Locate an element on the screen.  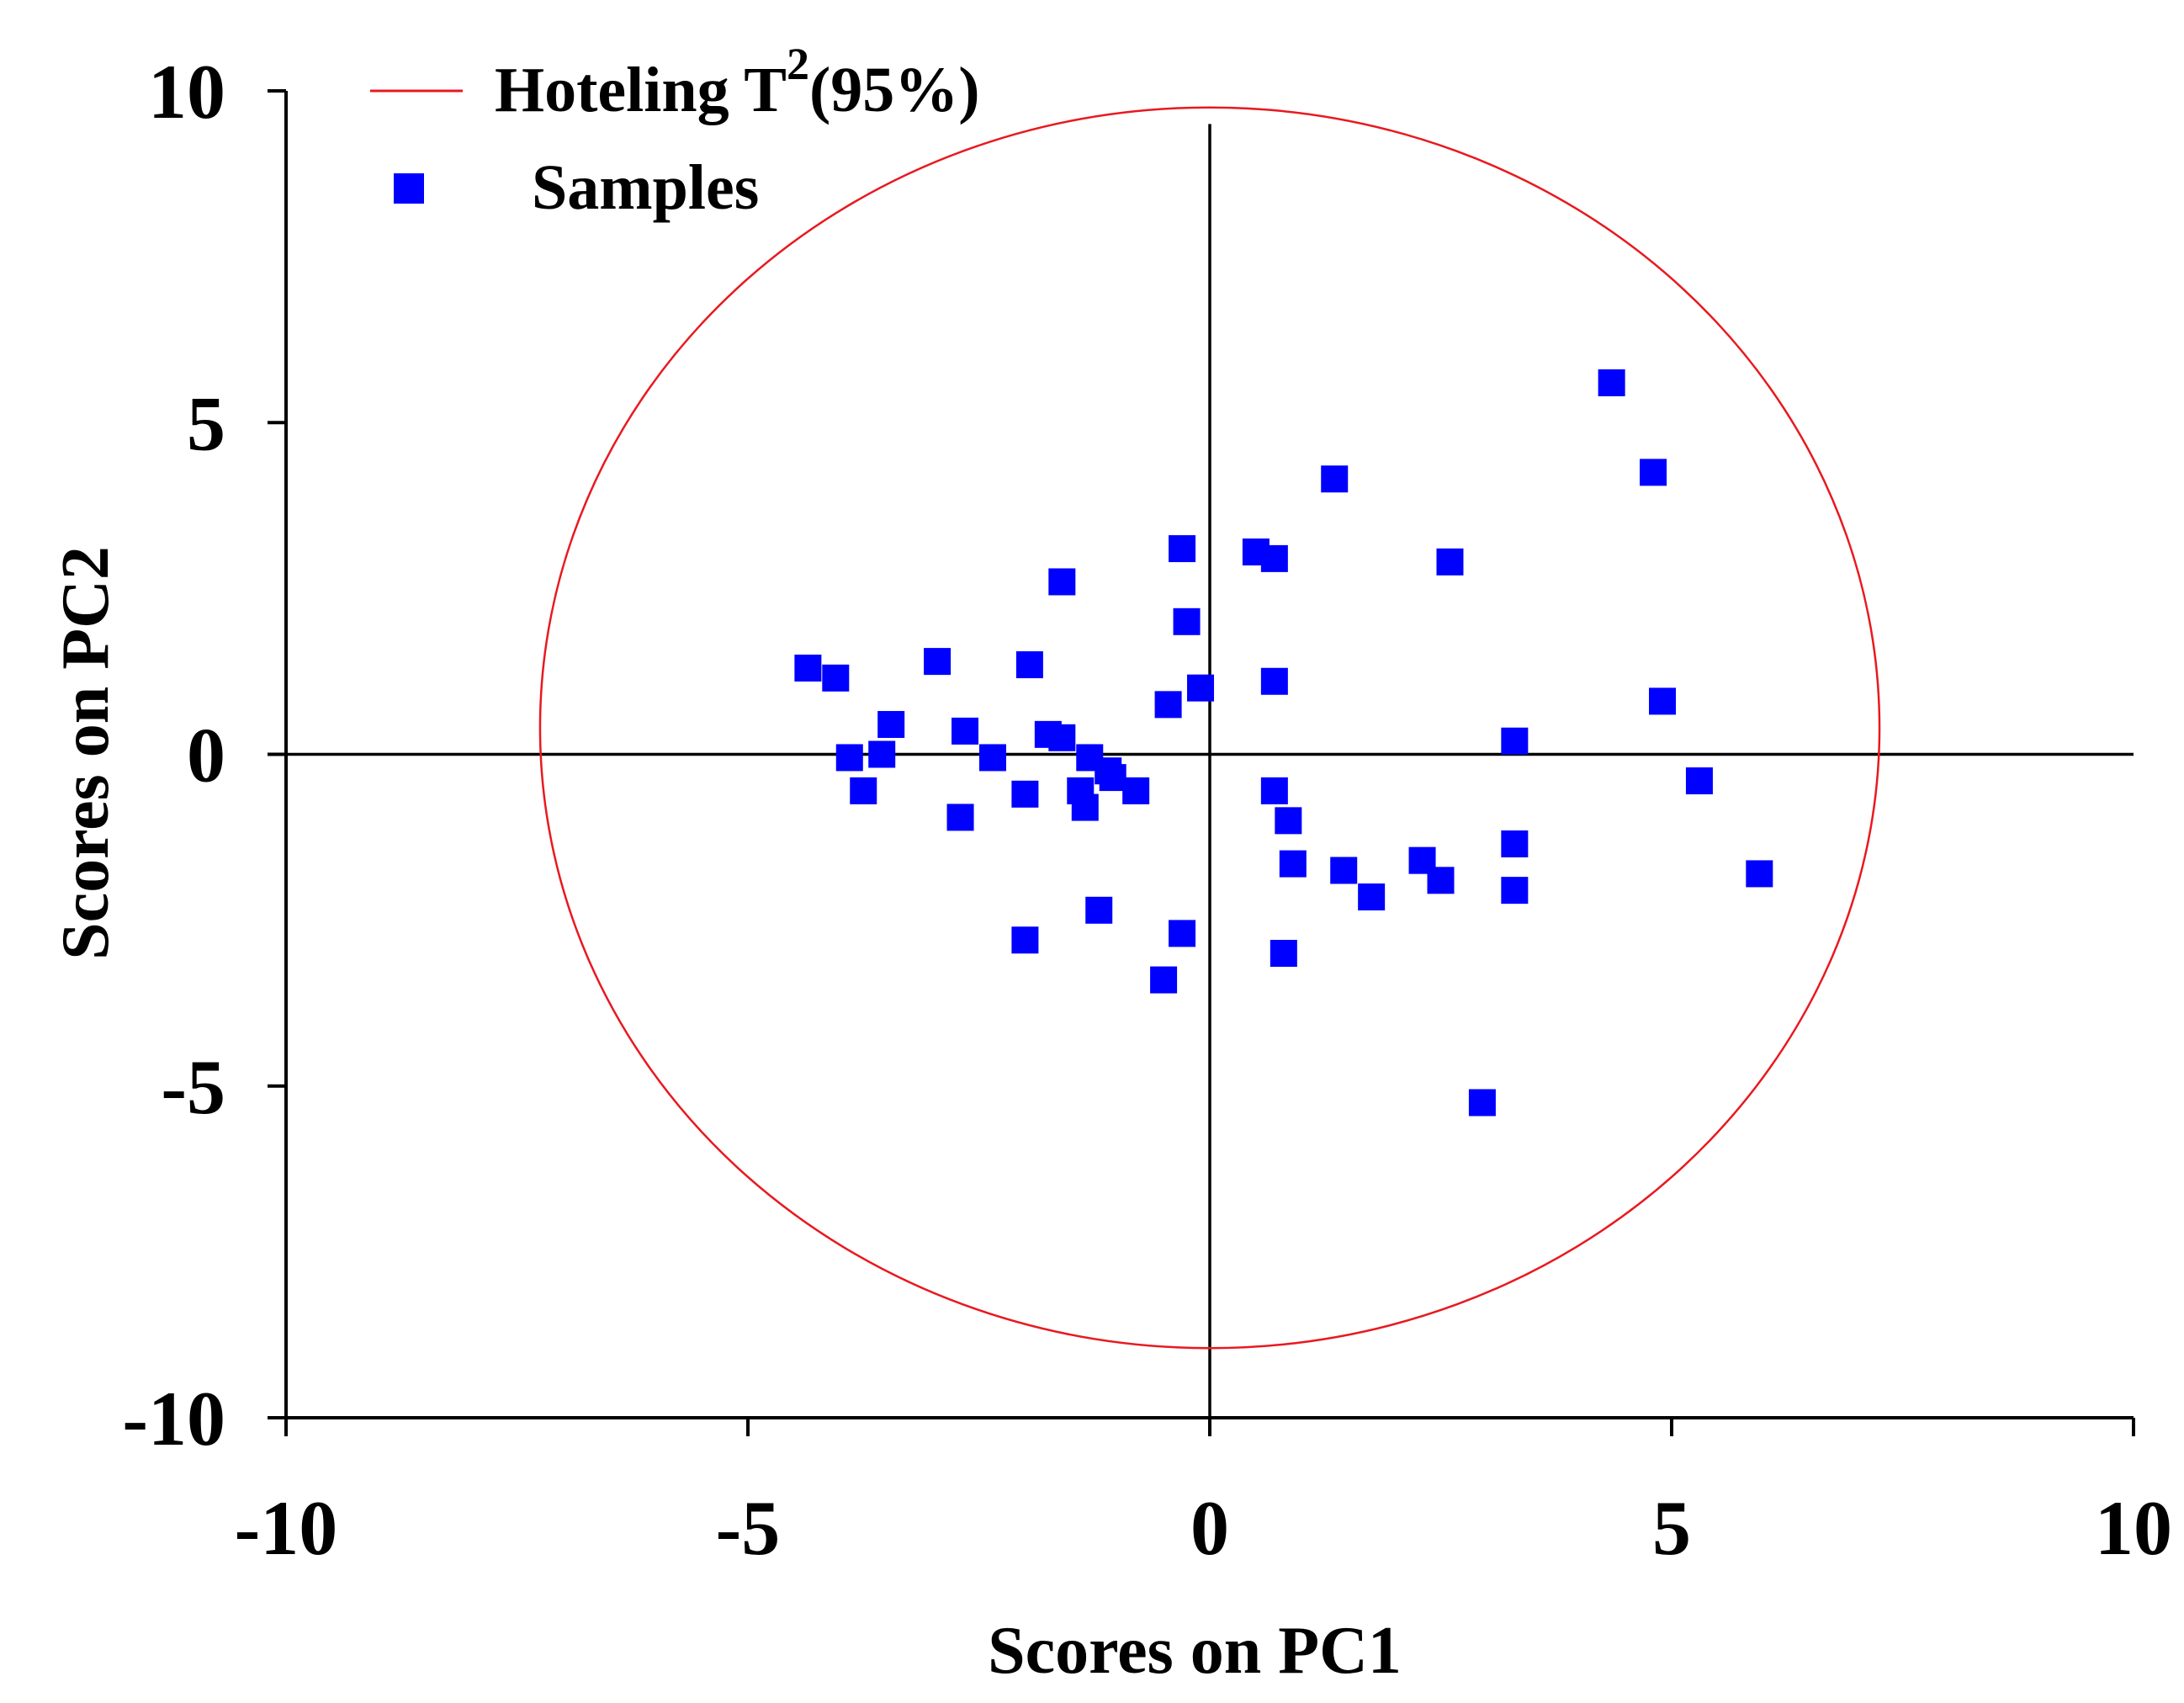
legend-ellipse-label-main: Hoteling T is located at coordinates (641, 90).